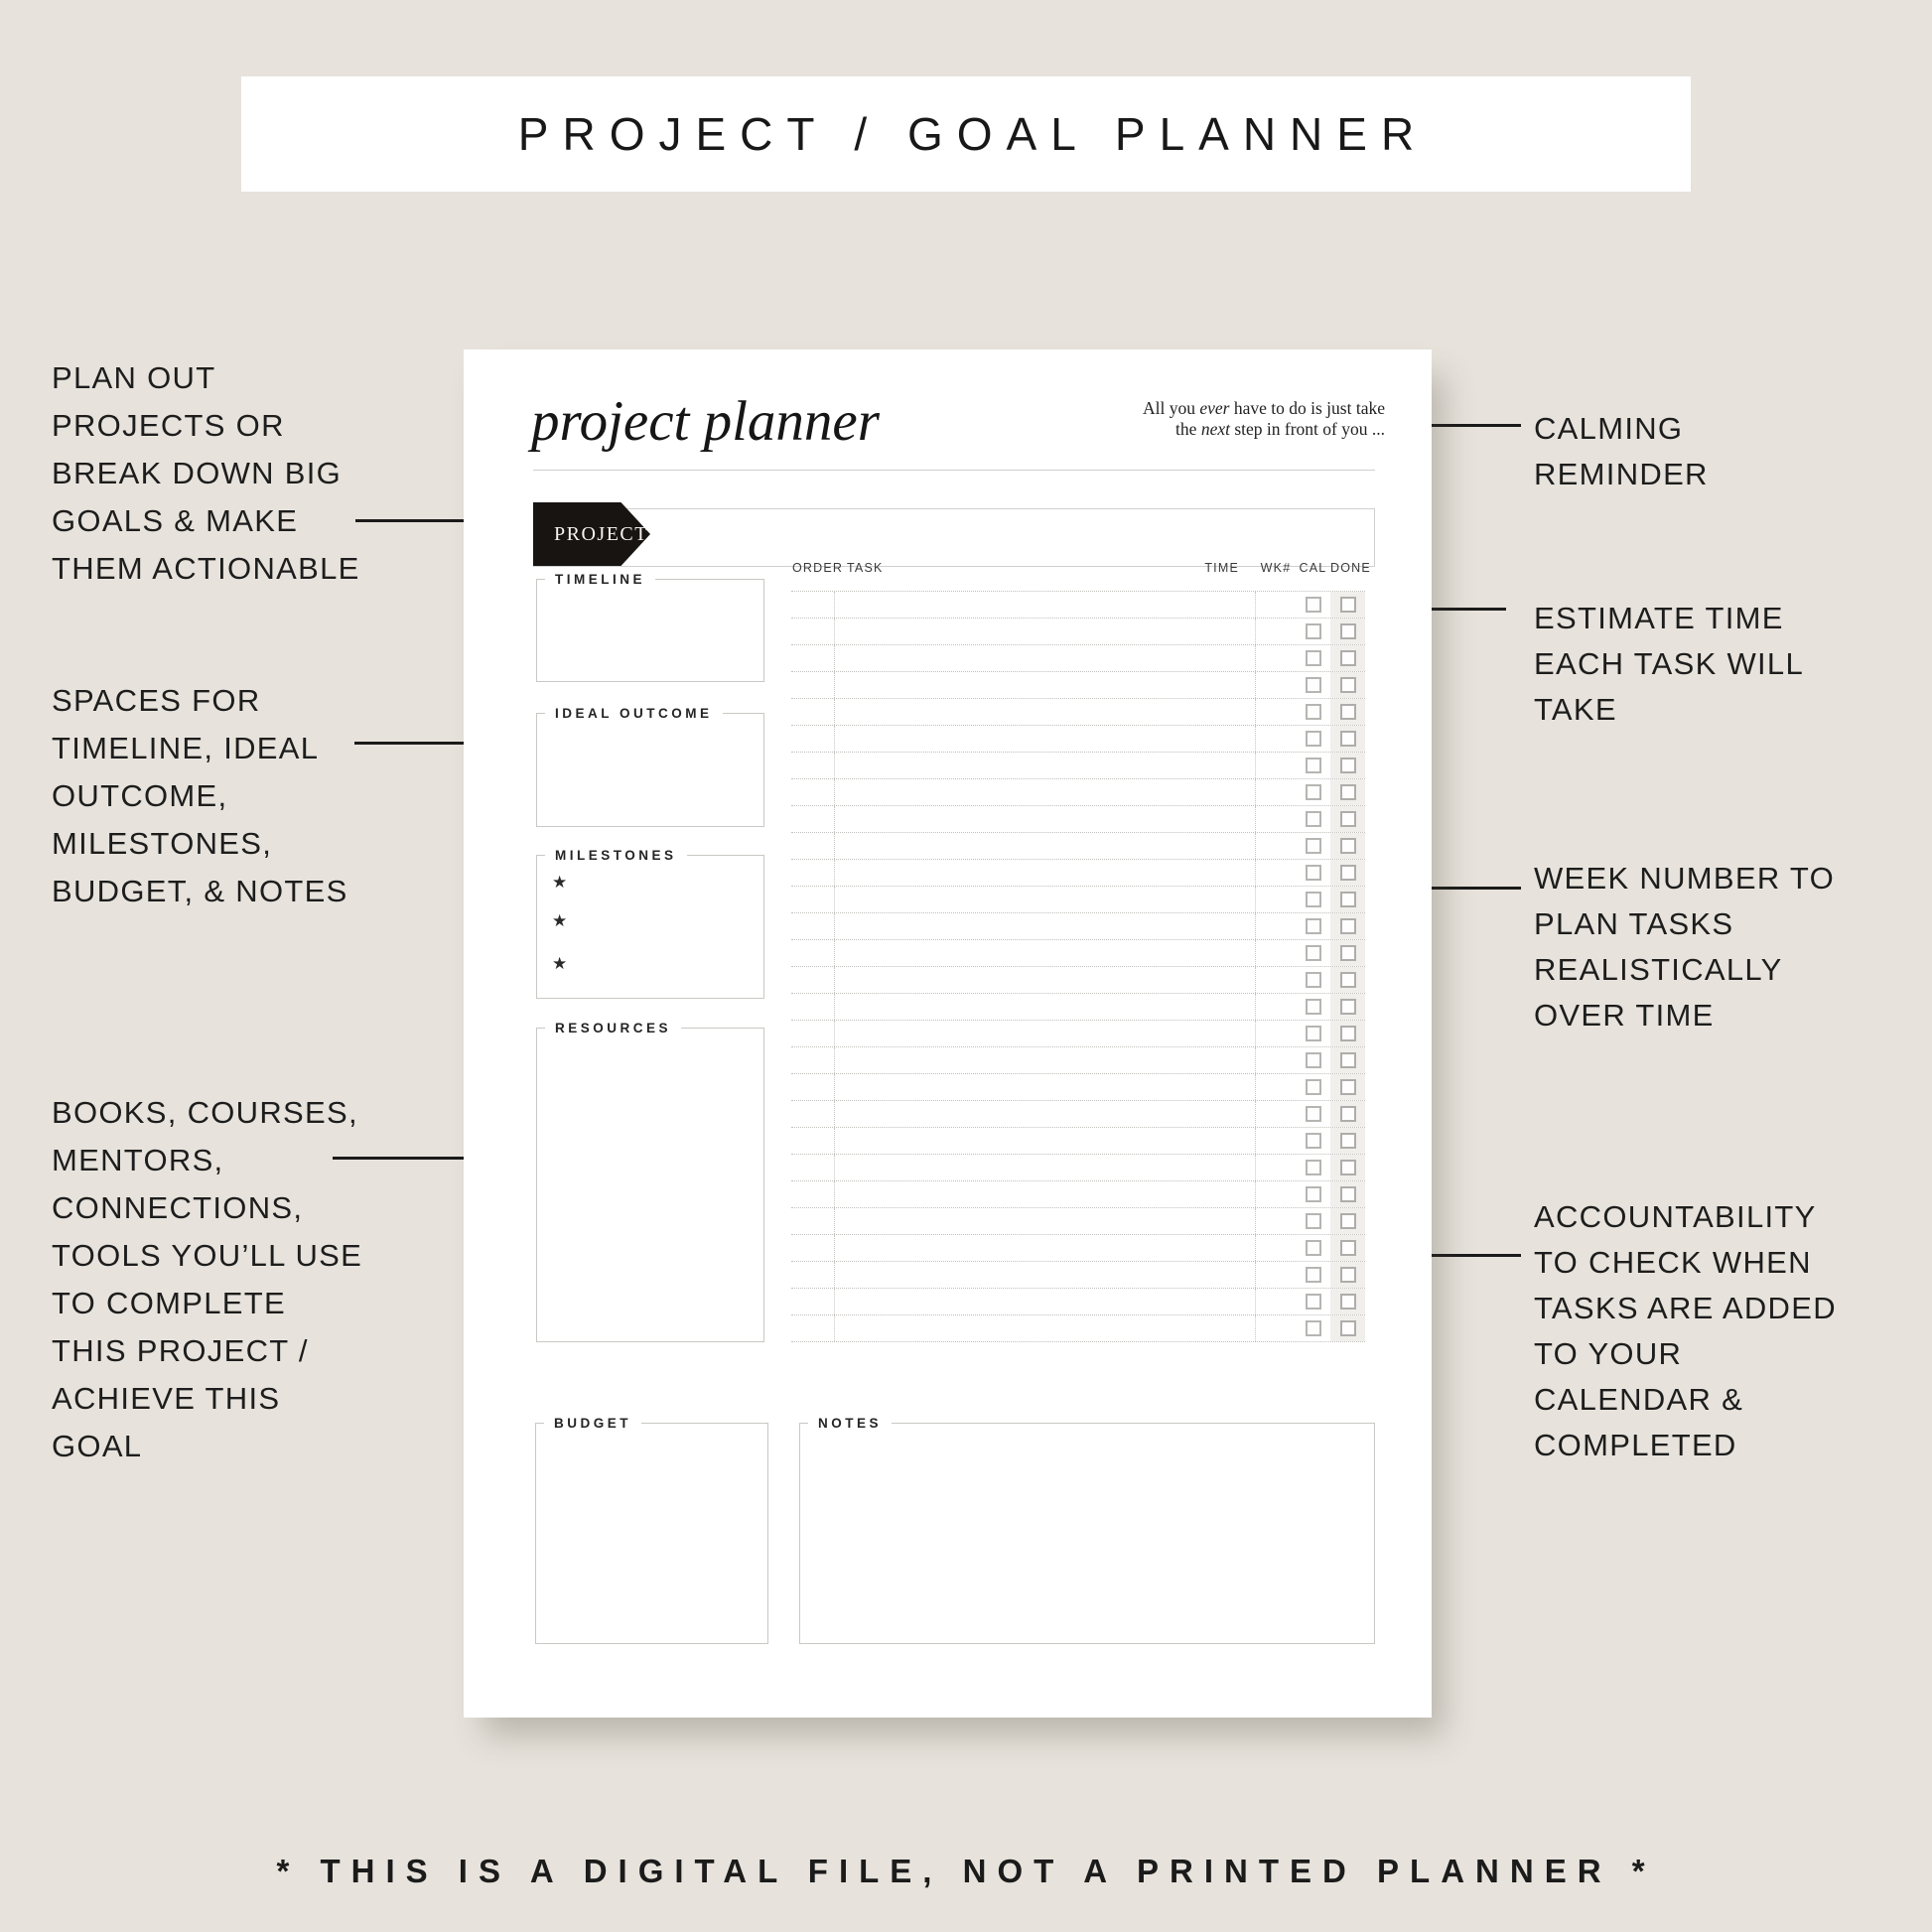  What do you see at coordinates (650, 765) in the screenshot?
I see `ideal-outcome-box: IDEAL OUTCOME` at bounding box center [650, 765].